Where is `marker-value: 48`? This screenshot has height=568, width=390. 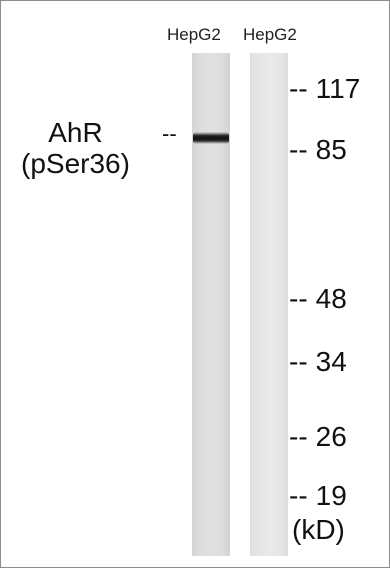
marker-value: 48 is located at coordinates (331, 298).